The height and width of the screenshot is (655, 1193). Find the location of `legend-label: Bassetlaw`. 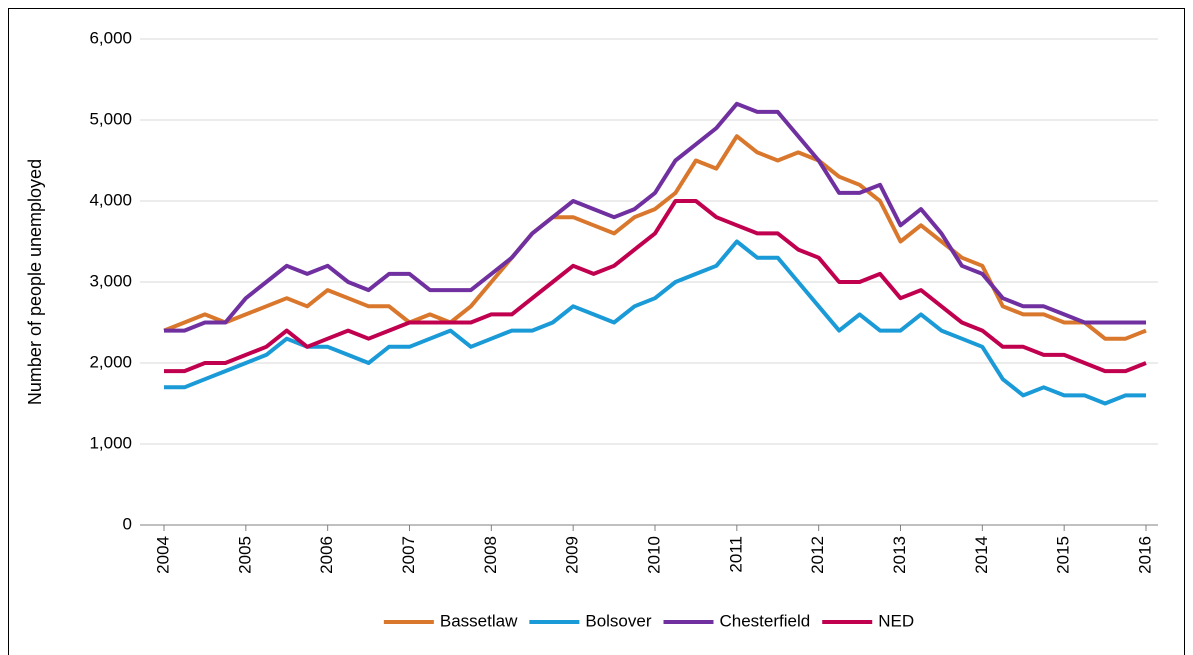

legend-label: Bassetlaw is located at coordinates (479, 620).